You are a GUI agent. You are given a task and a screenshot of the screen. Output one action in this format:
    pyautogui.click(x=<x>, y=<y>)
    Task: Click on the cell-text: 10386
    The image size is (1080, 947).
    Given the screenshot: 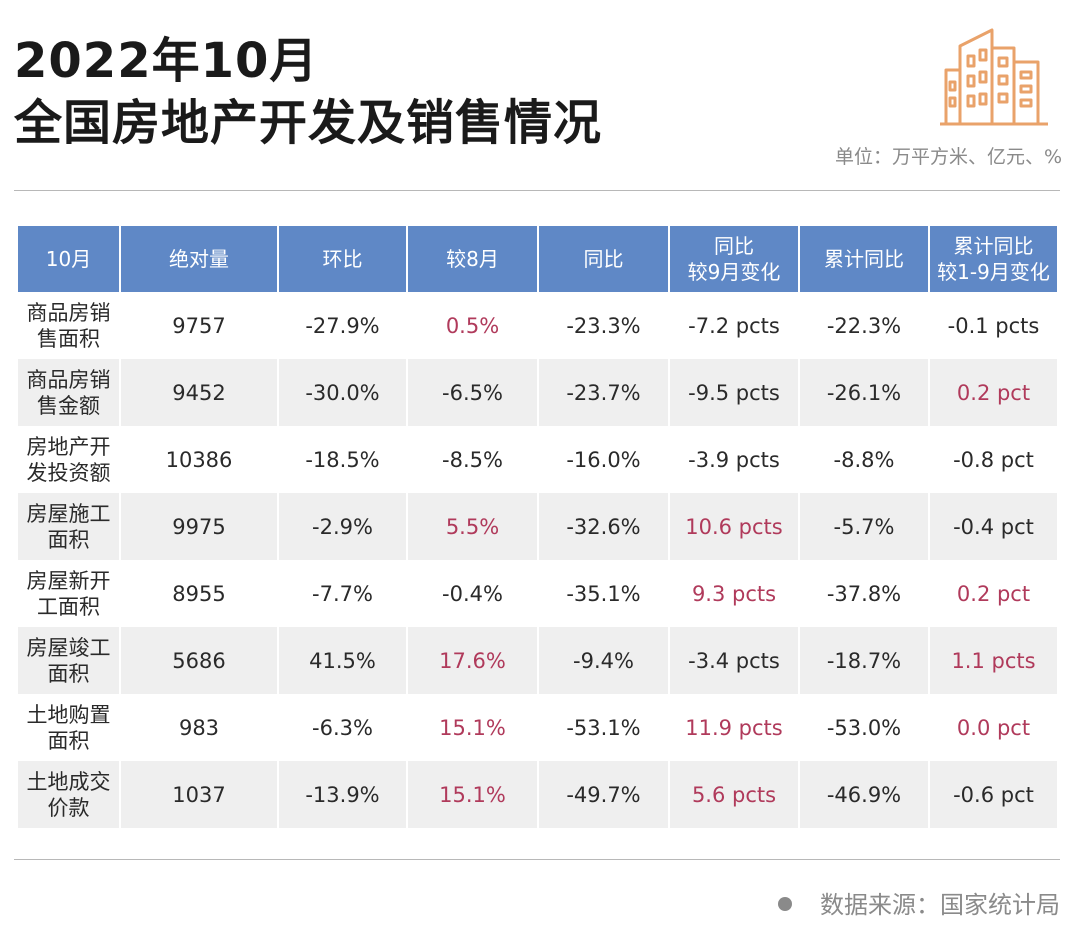 What is the action you would take?
    pyautogui.click(x=199, y=459)
    